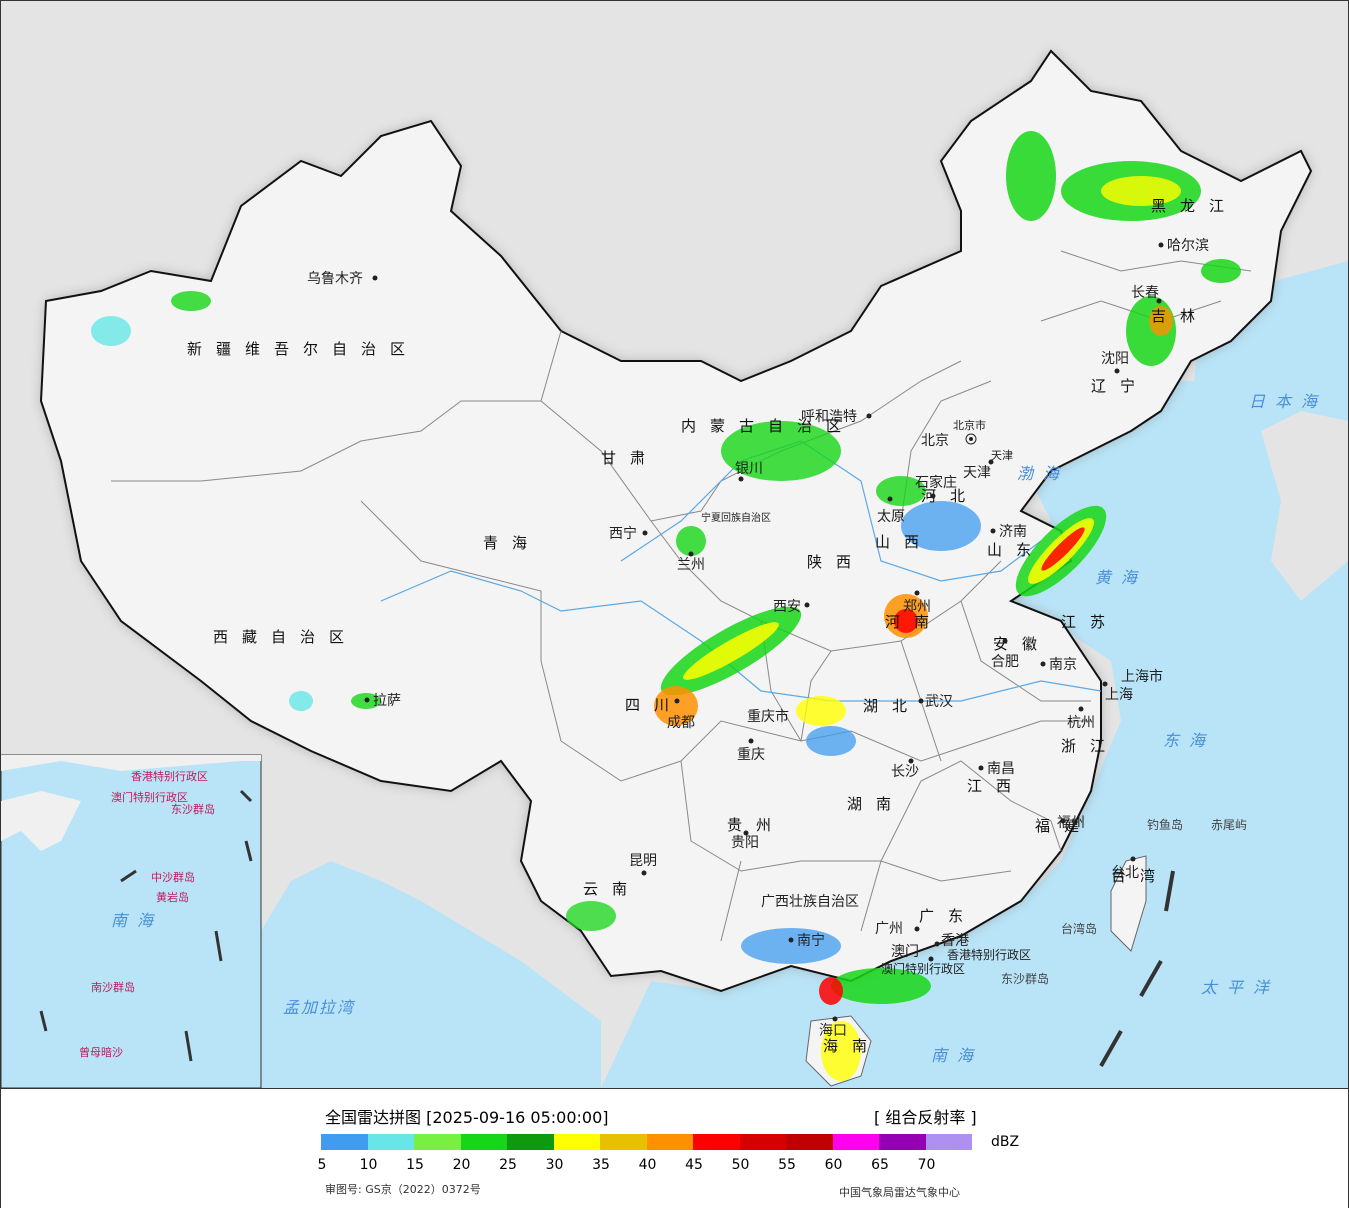 The image size is (1349, 1208). What do you see at coordinates (1119, 695) in the screenshot?
I see `svg-text: 上海` at bounding box center [1119, 695].